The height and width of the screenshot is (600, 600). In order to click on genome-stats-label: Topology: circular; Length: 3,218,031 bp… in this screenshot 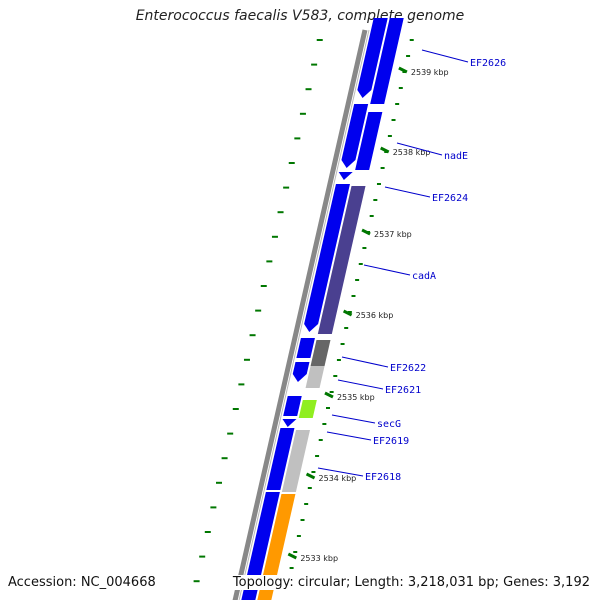, I will do `click(411, 582)`.